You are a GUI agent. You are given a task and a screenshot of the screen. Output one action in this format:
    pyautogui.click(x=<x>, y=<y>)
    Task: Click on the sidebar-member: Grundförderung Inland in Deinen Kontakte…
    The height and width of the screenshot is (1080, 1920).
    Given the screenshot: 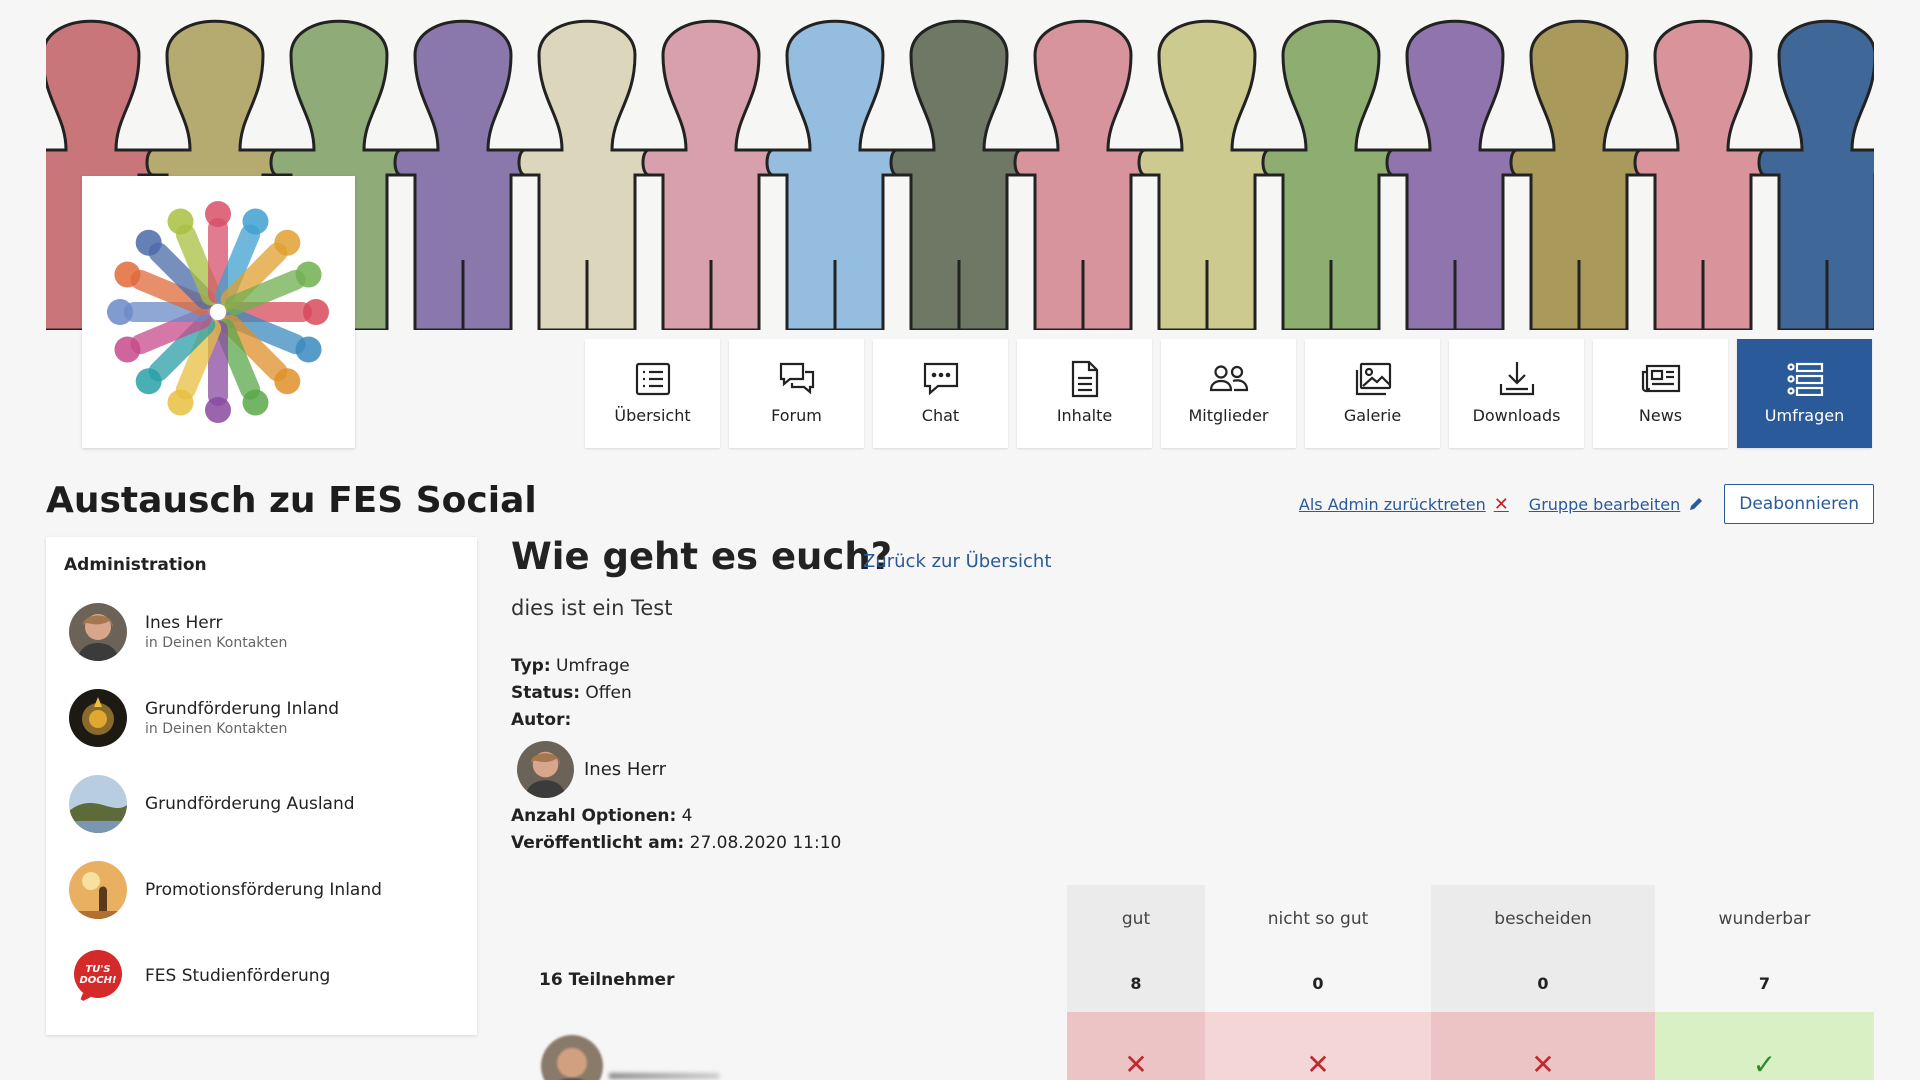 What is the action you would take?
    pyautogui.click(x=261, y=718)
    